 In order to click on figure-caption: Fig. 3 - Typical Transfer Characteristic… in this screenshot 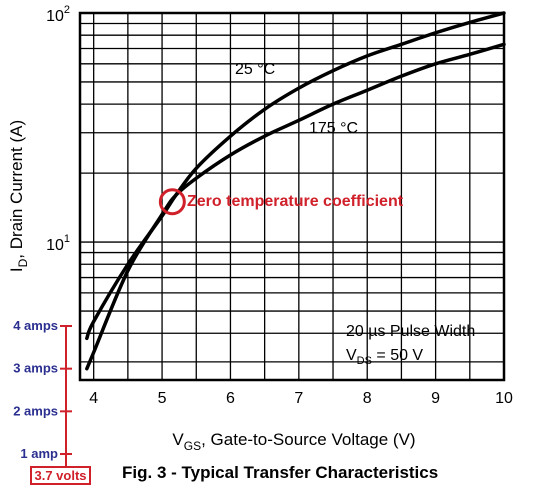, I will do `click(280, 472)`.